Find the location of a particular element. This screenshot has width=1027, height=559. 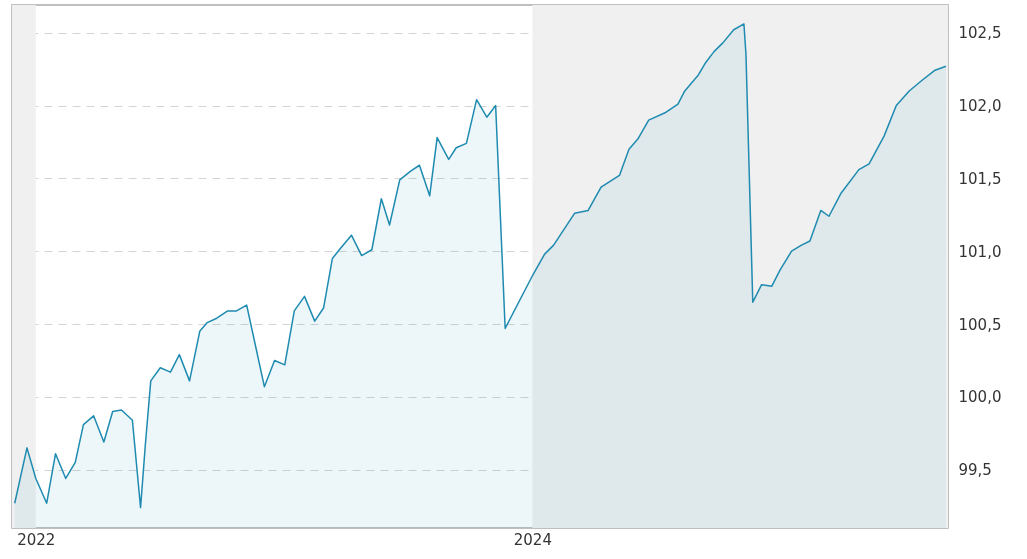

y-tick-label: 101,0 is located at coordinates (980, 251).